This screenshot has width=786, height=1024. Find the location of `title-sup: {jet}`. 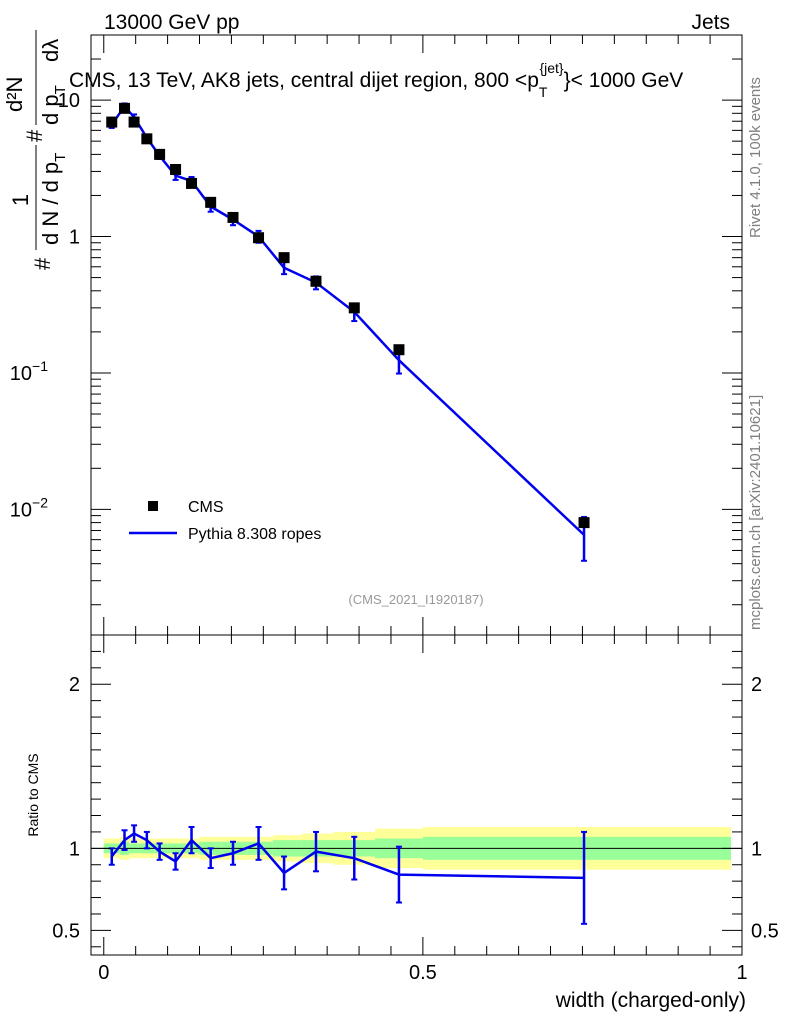

title-sup: {jet} is located at coordinates (551, 68).